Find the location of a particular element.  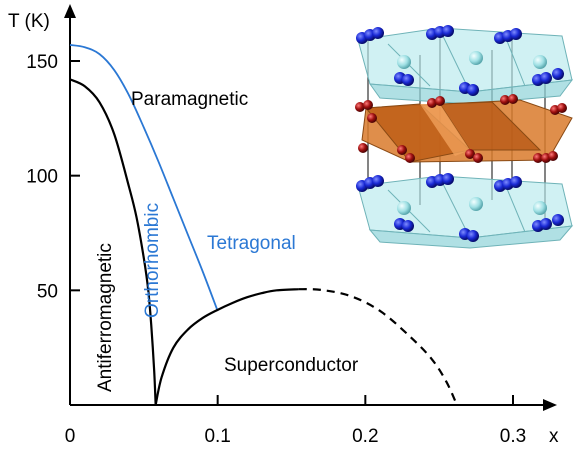

y-tick-label: 100 is located at coordinates (42, 177).